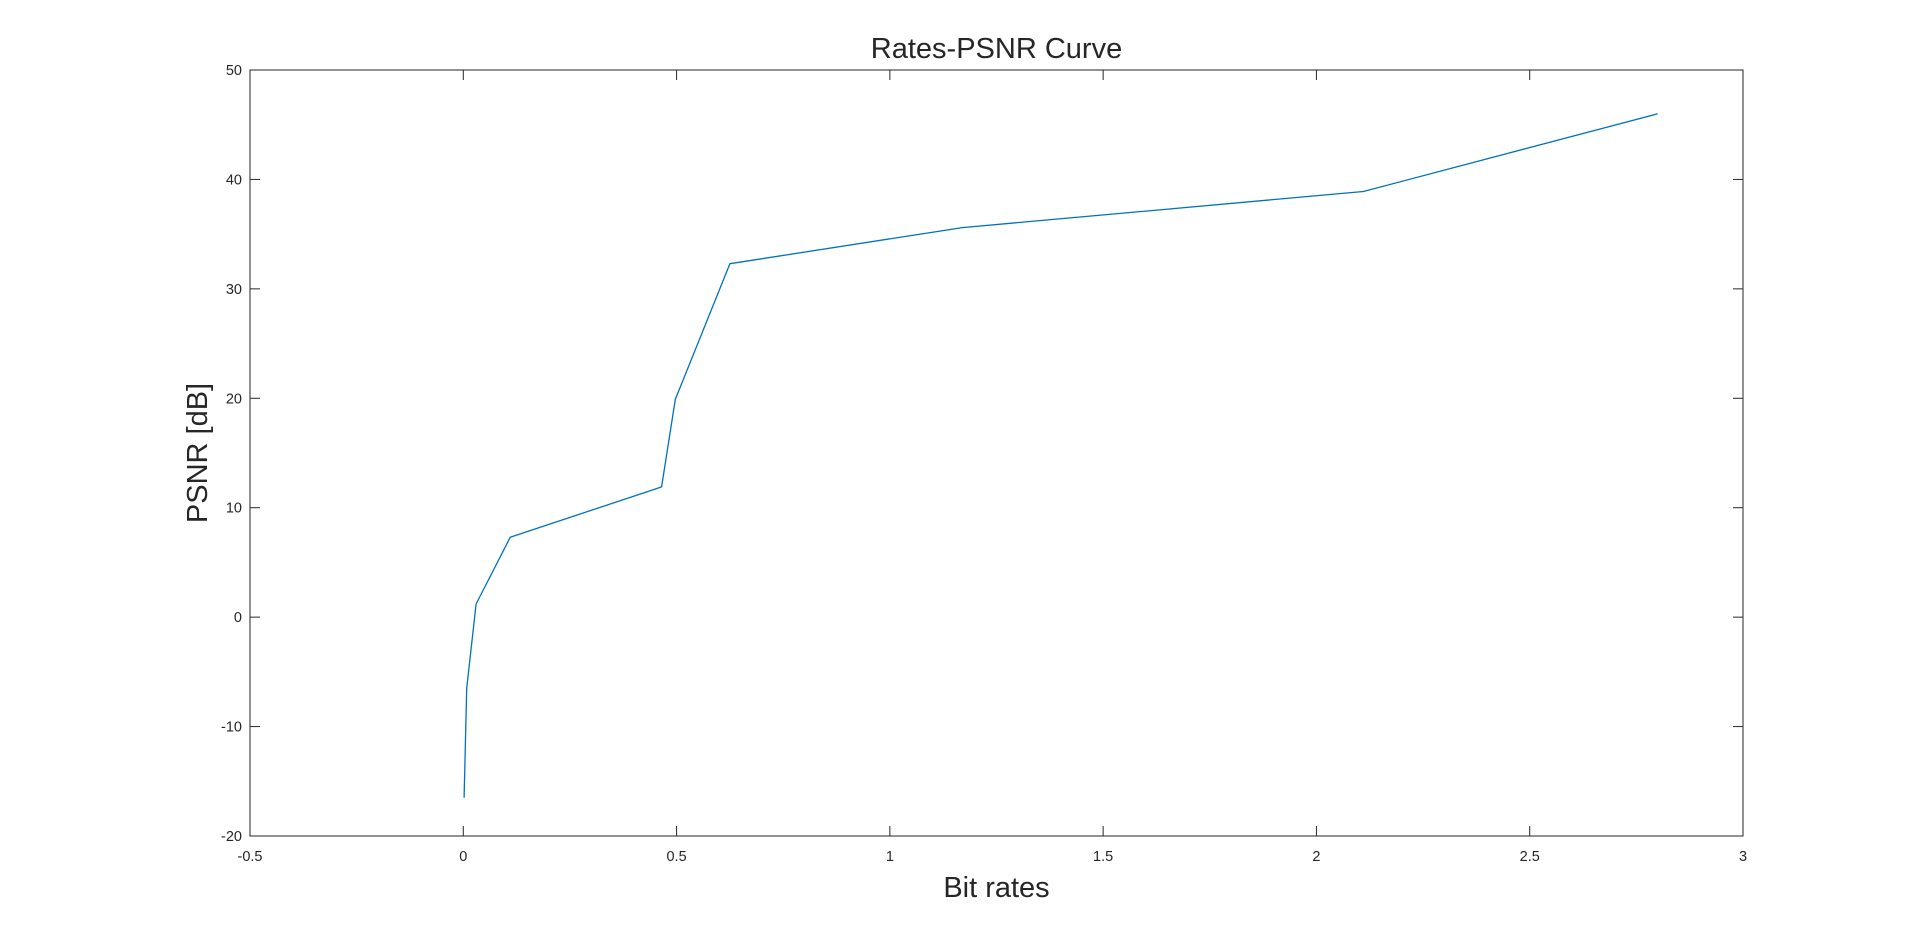 The width and height of the screenshot is (1920, 942). What do you see at coordinates (1743, 857) in the screenshot?
I see `x-tick-label: 3` at bounding box center [1743, 857].